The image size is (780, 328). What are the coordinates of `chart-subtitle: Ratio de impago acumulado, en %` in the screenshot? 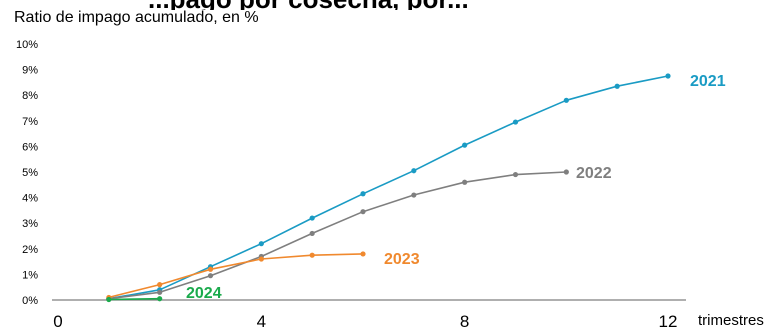 It's located at (136, 17).